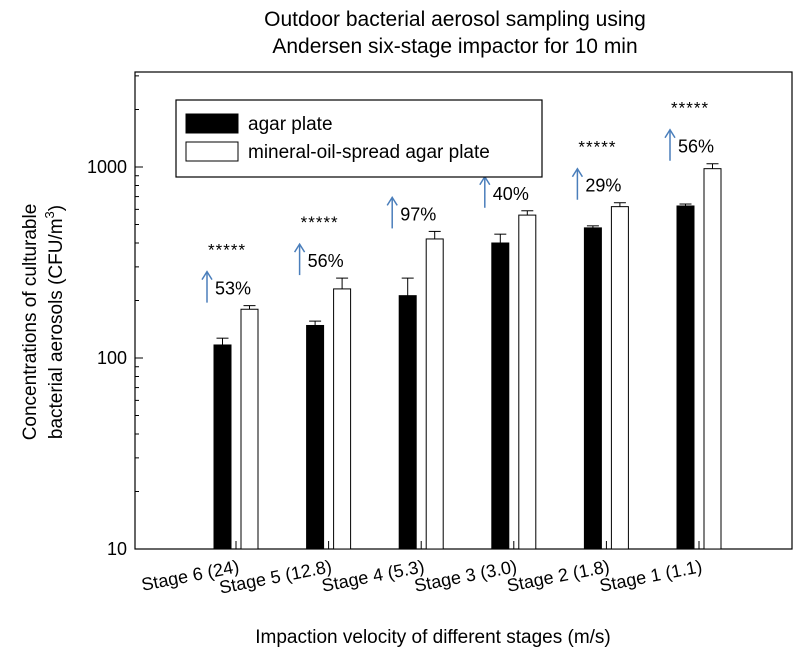 This screenshot has width=810, height=660. I want to click on legend-swatch-mineral-oil, so click(212, 151).